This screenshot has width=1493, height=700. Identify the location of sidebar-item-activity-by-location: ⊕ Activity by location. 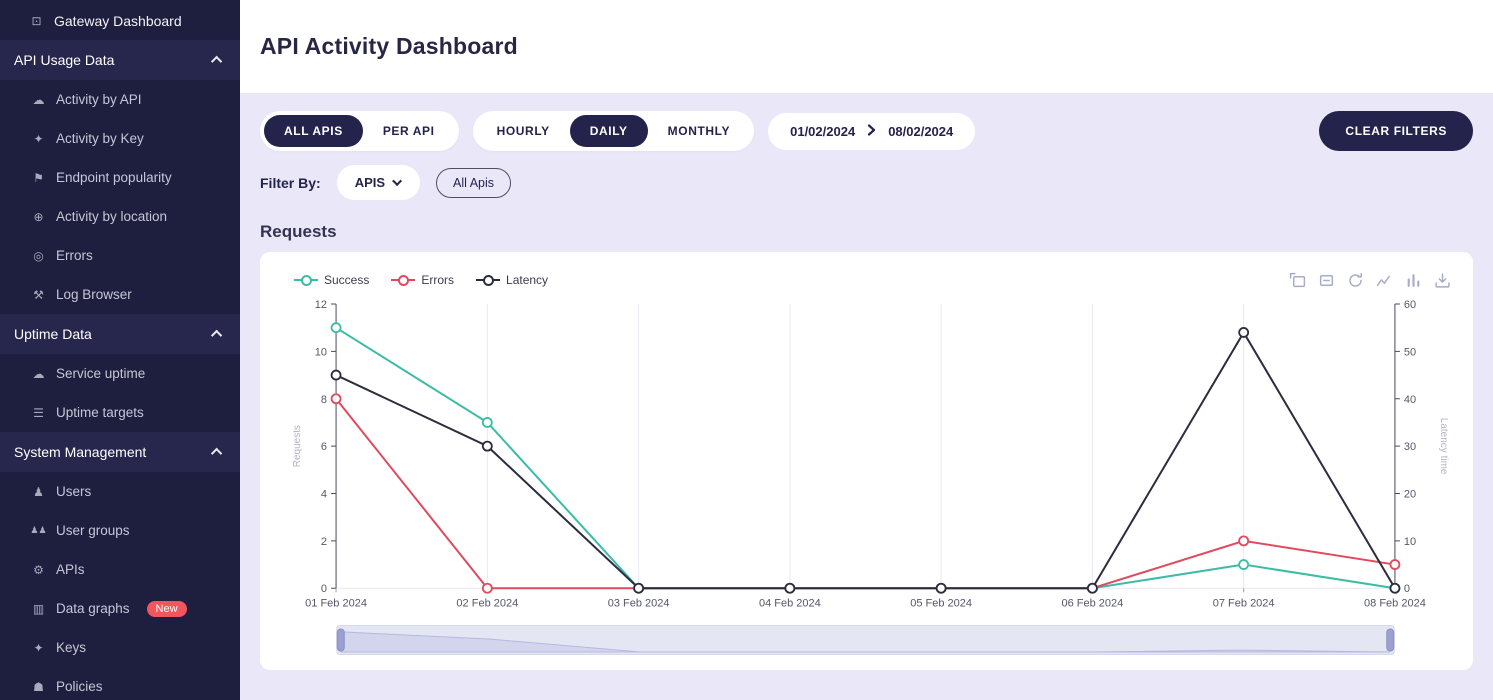
(120, 216).